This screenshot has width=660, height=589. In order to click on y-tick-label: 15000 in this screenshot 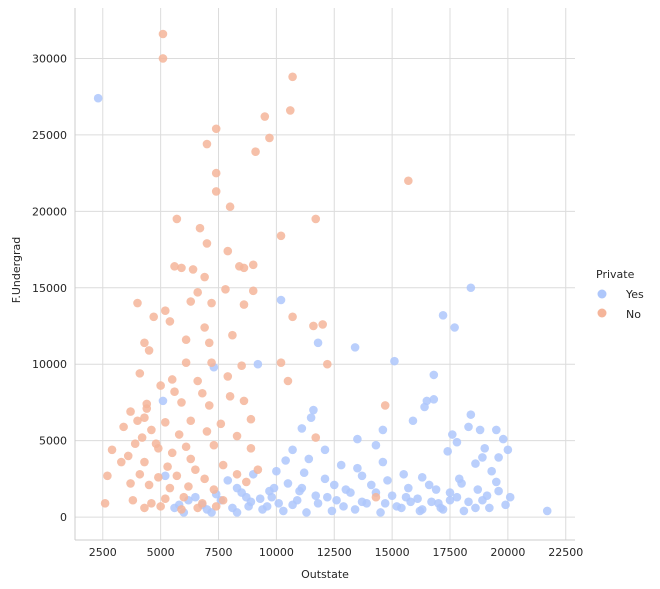, I will do `click(49, 288)`.